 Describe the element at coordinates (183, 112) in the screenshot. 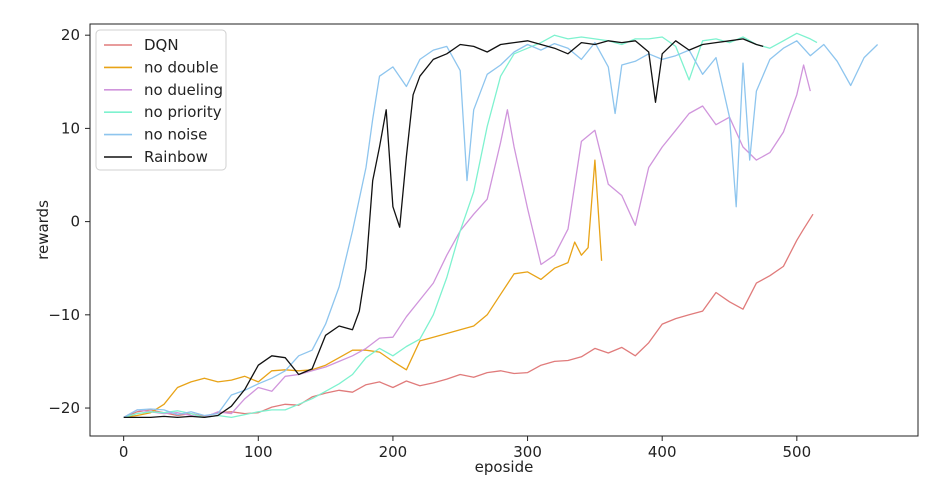

I see `legend-label-3: no priority` at that location.